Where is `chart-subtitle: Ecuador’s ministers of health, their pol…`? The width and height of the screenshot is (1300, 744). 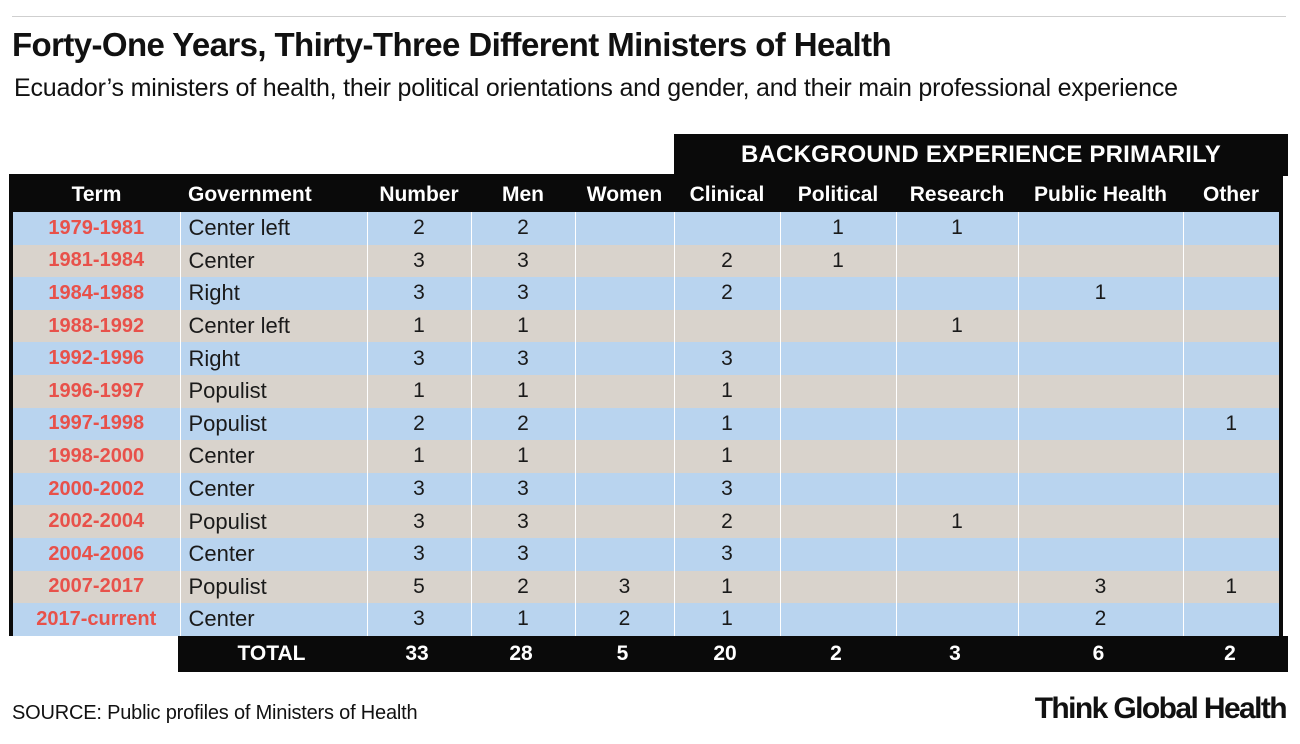
chart-subtitle: Ecuador’s ministers of health, their pol… is located at coordinates (596, 88).